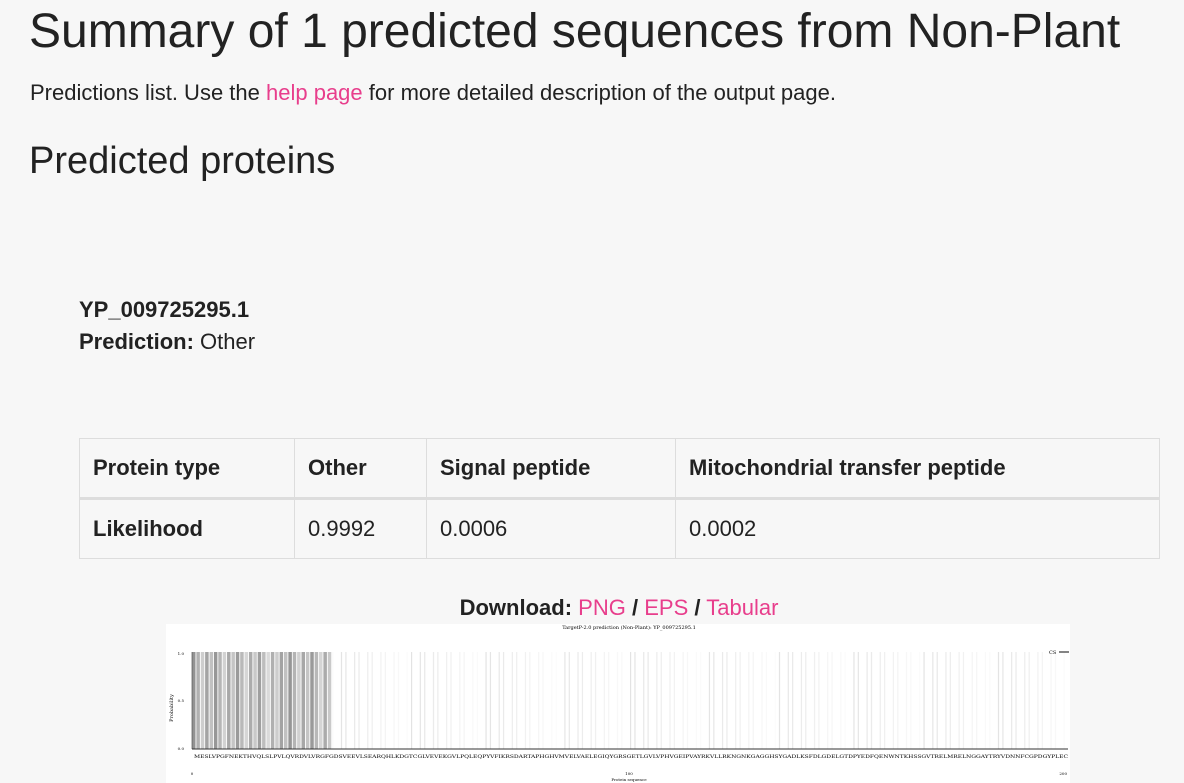 The image size is (1184, 783). I want to click on help-link: help page, so click(314, 92).